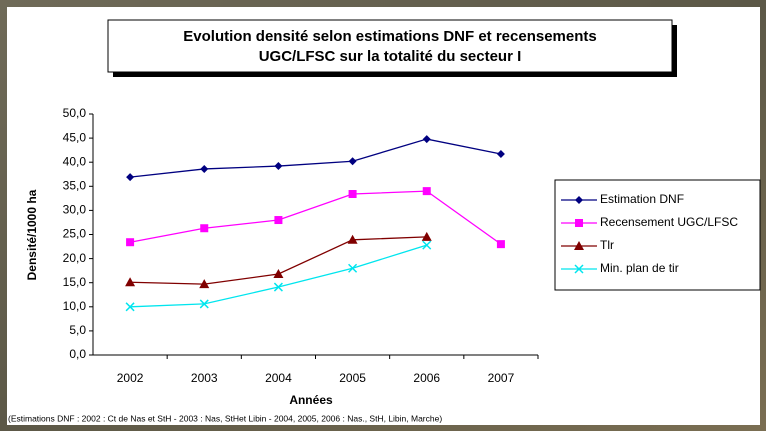 This screenshot has width=766, height=431. Describe the element at coordinates (75, 306) in the screenshot. I see `y-tick-label: 10,0` at that location.